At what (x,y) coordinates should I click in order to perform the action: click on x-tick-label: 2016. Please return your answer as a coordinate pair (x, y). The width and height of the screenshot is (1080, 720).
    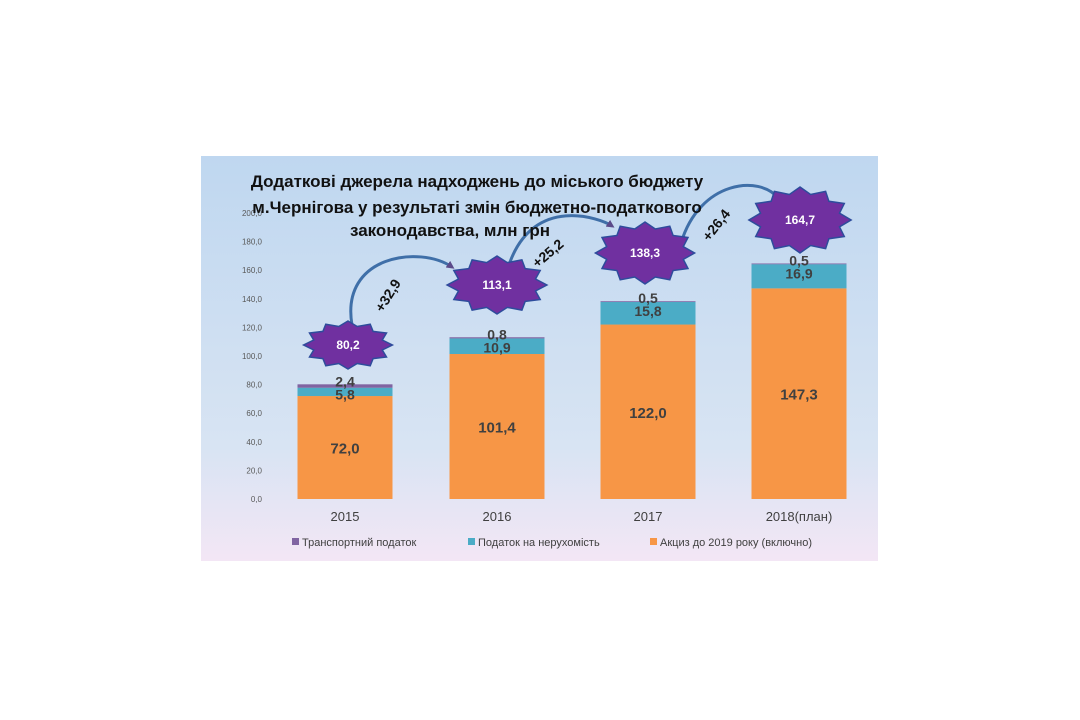
    Looking at the image, I should click on (497, 516).